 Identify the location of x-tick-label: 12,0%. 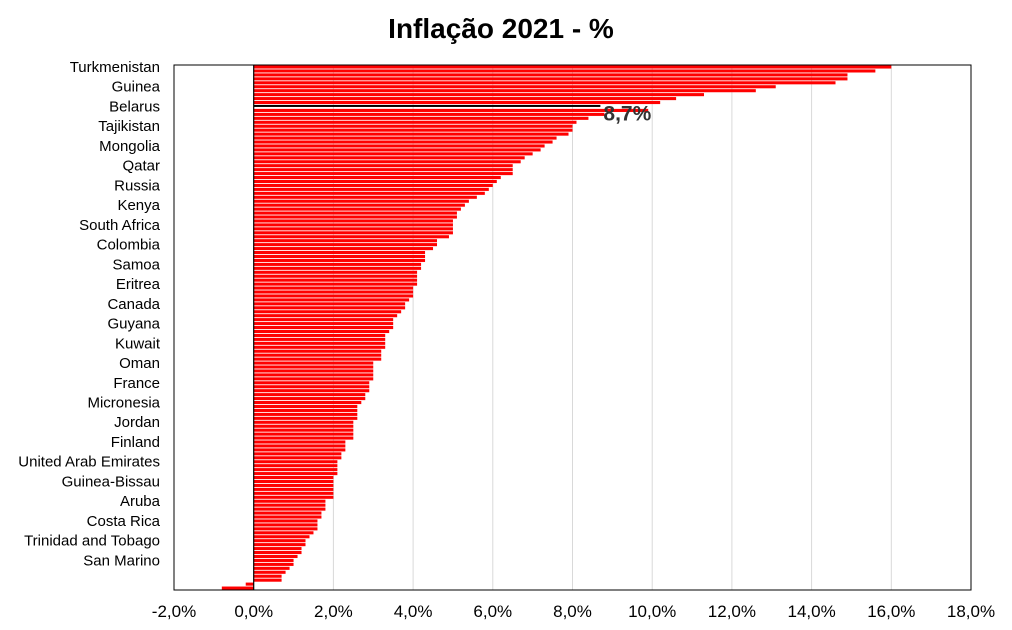
(732, 611).